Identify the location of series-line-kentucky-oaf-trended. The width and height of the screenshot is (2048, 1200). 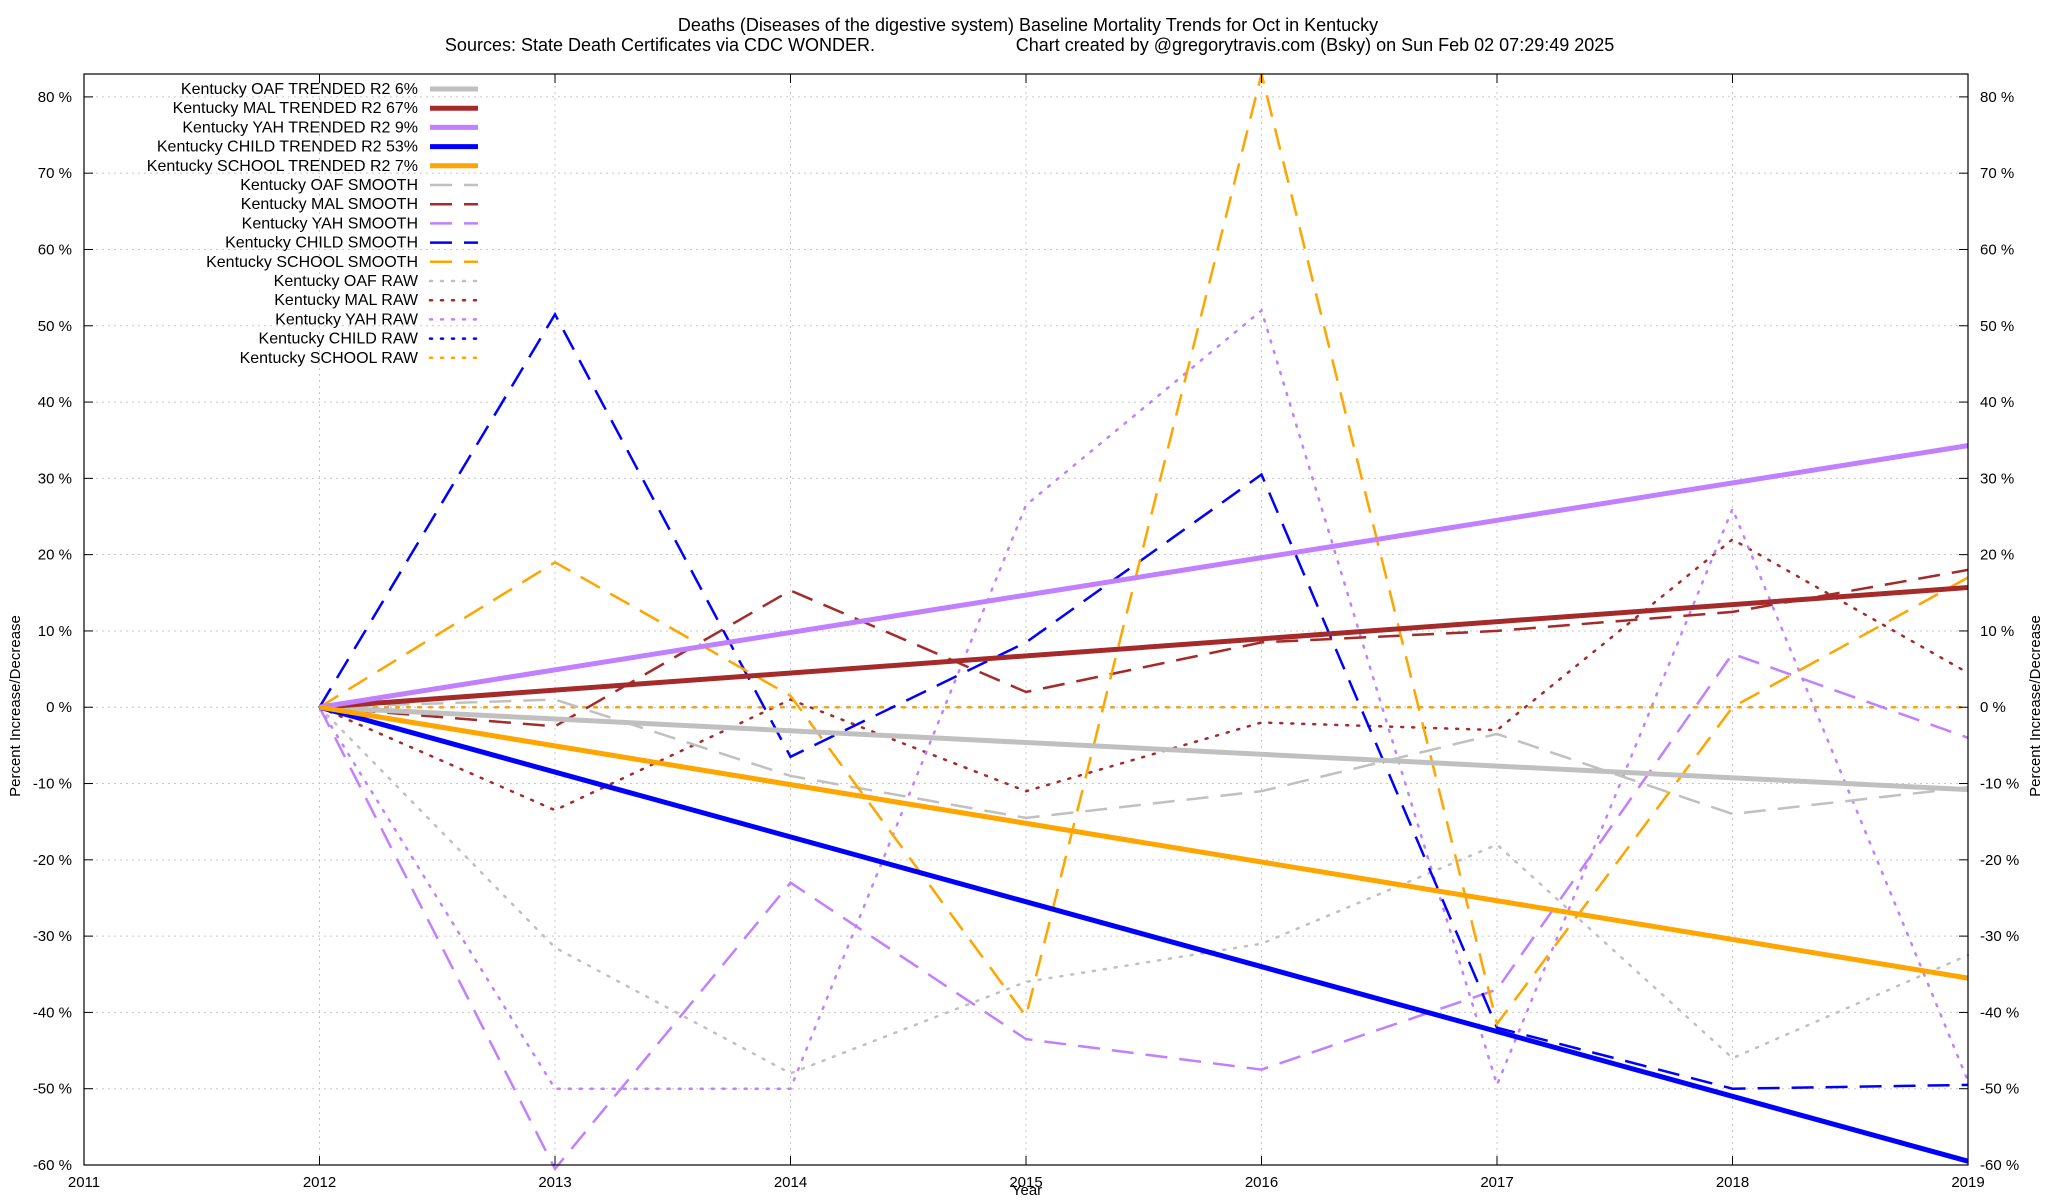
(1144, 748).